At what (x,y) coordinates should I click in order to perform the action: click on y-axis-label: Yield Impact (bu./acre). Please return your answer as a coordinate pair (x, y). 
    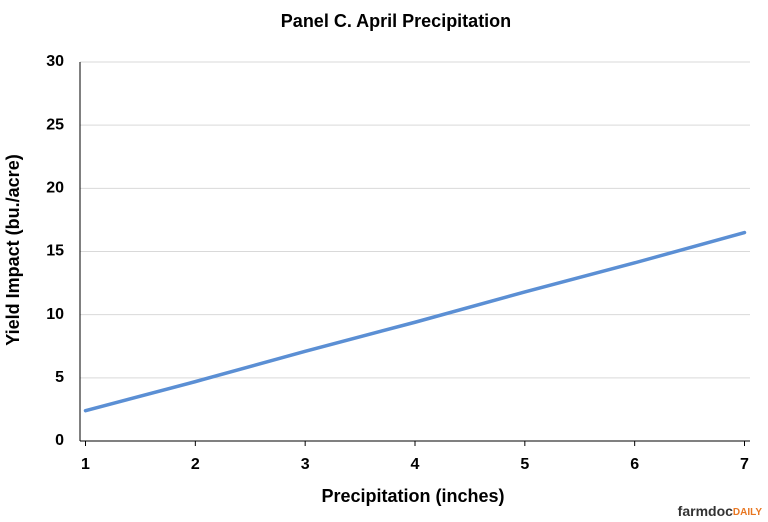
    Looking at the image, I should click on (13, 249).